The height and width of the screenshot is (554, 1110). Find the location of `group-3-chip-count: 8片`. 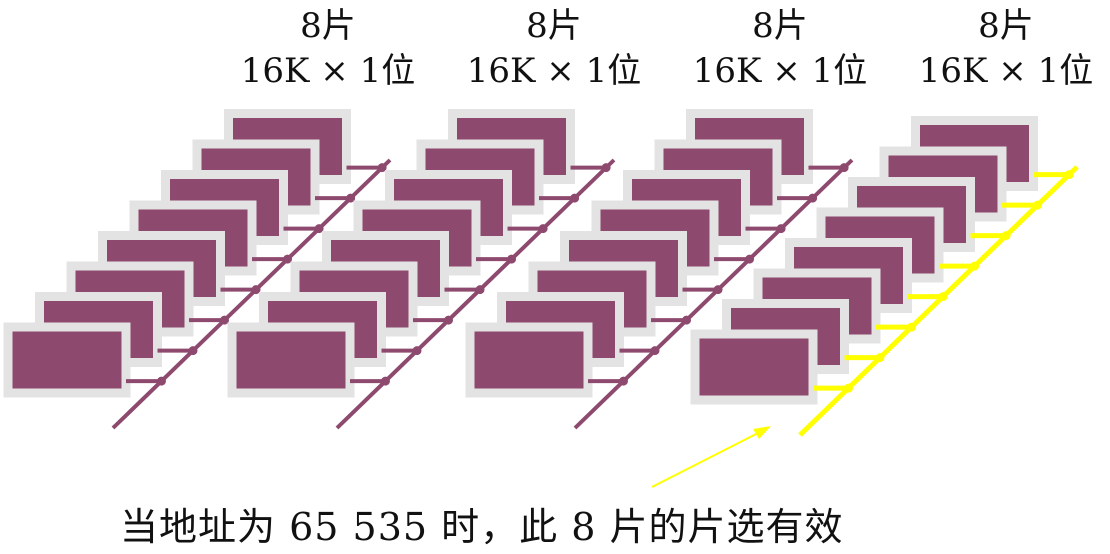

group-3-chip-count: 8片 is located at coordinates (780, 26).